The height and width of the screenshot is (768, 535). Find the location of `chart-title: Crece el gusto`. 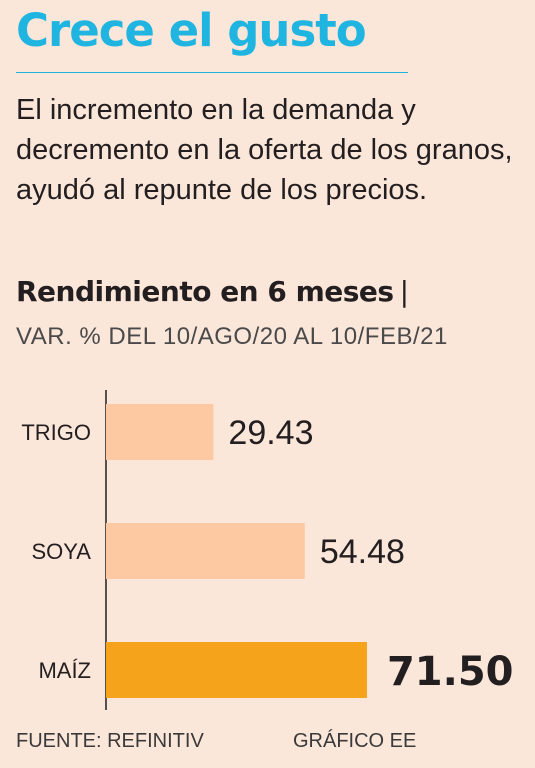

chart-title: Crece el gusto is located at coordinates (191, 30).